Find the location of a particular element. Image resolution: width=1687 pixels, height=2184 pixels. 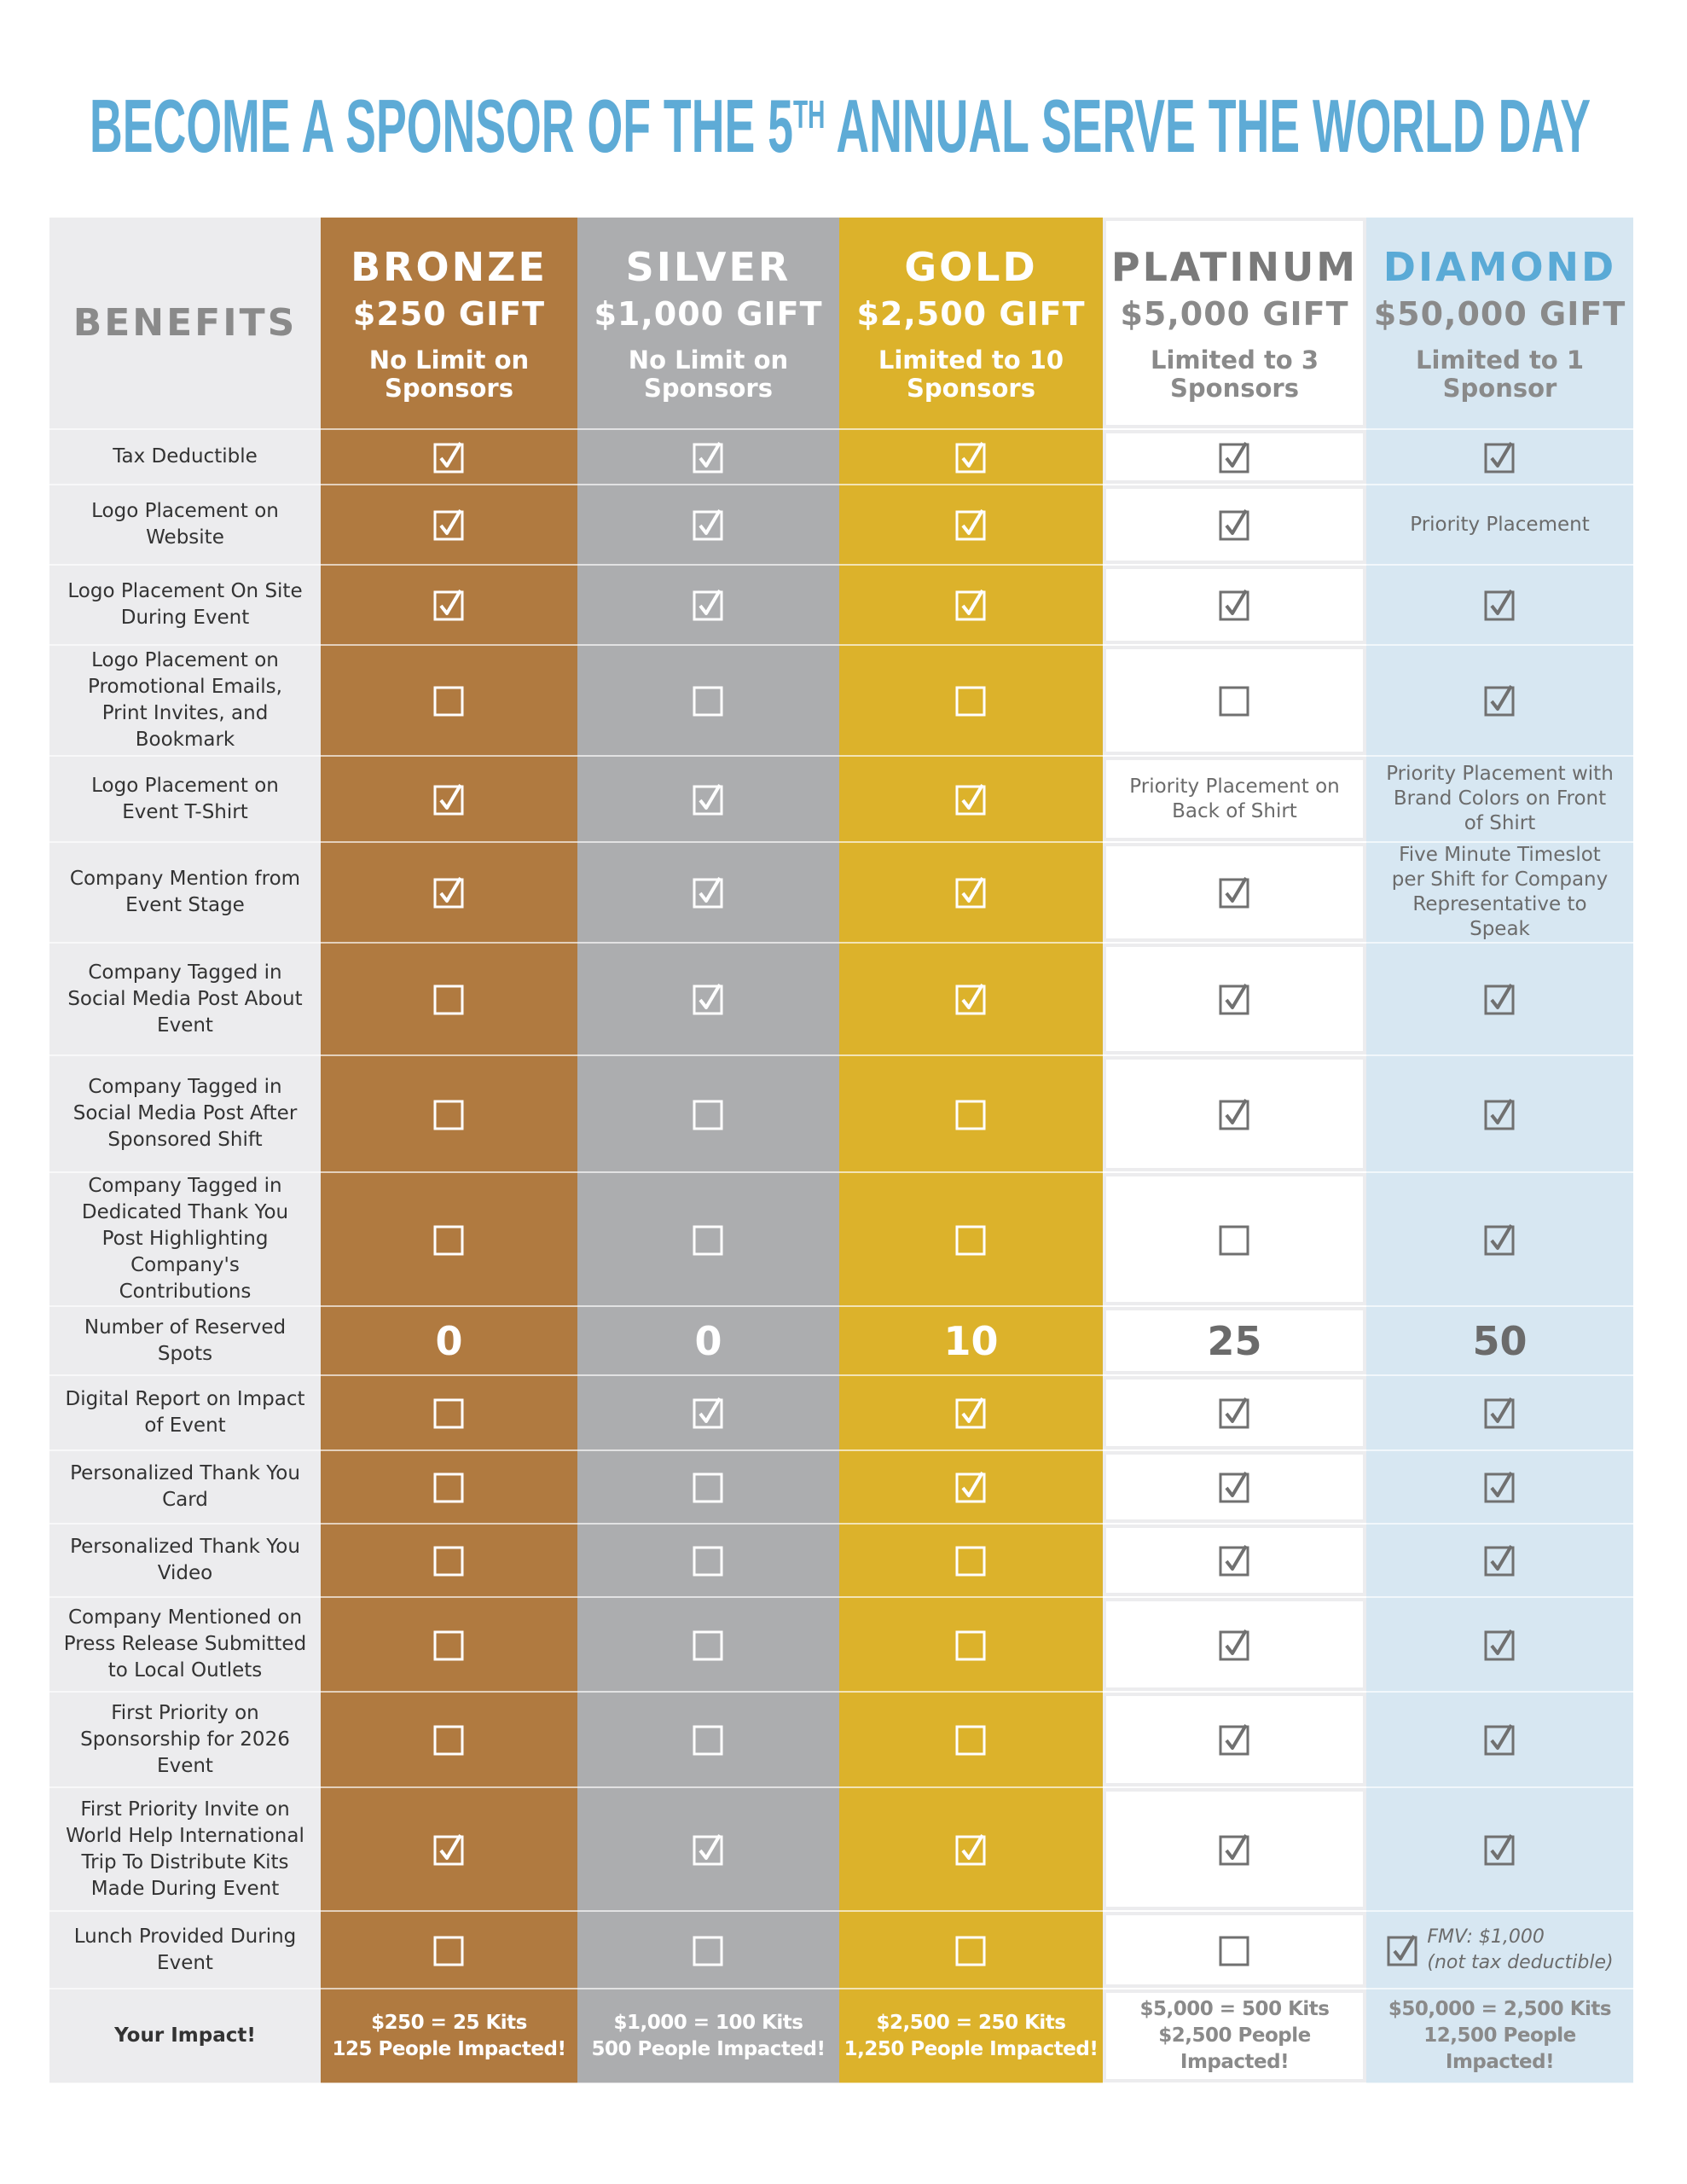

benefit-label-cell: Number of Reserved Spots is located at coordinates (185, 1341).